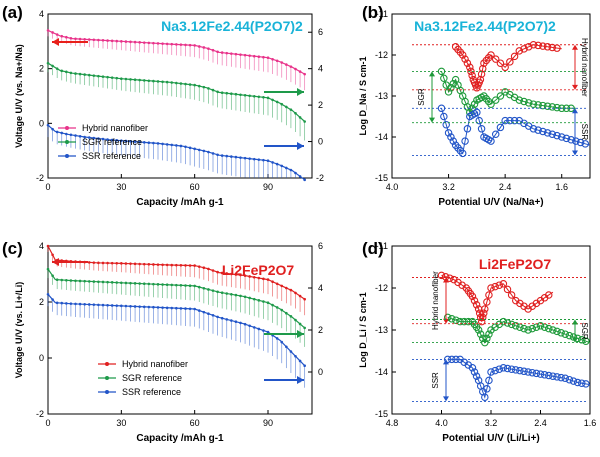 The height and width of the screenshot is (457, 600). Describe the element at coordinates (19, 96) in the screenshot. I see `y-axis-label: Voltage U/V (vs. Na+/Na)` at that location.